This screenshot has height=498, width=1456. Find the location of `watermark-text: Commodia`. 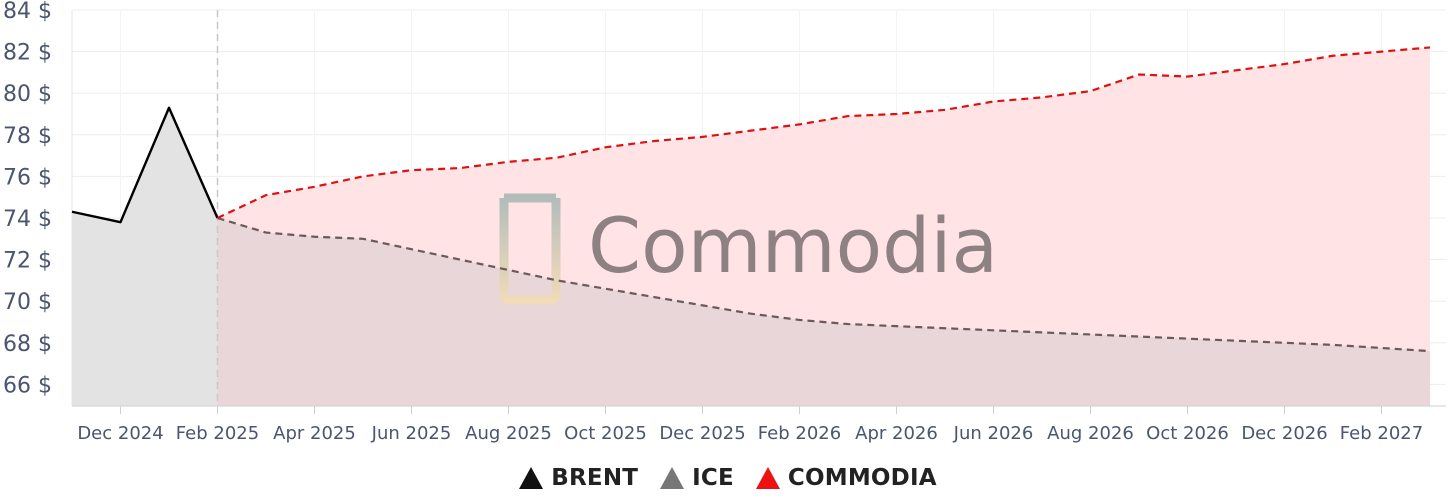

watermark-text: Commodia is located at coordinates (793, 245).